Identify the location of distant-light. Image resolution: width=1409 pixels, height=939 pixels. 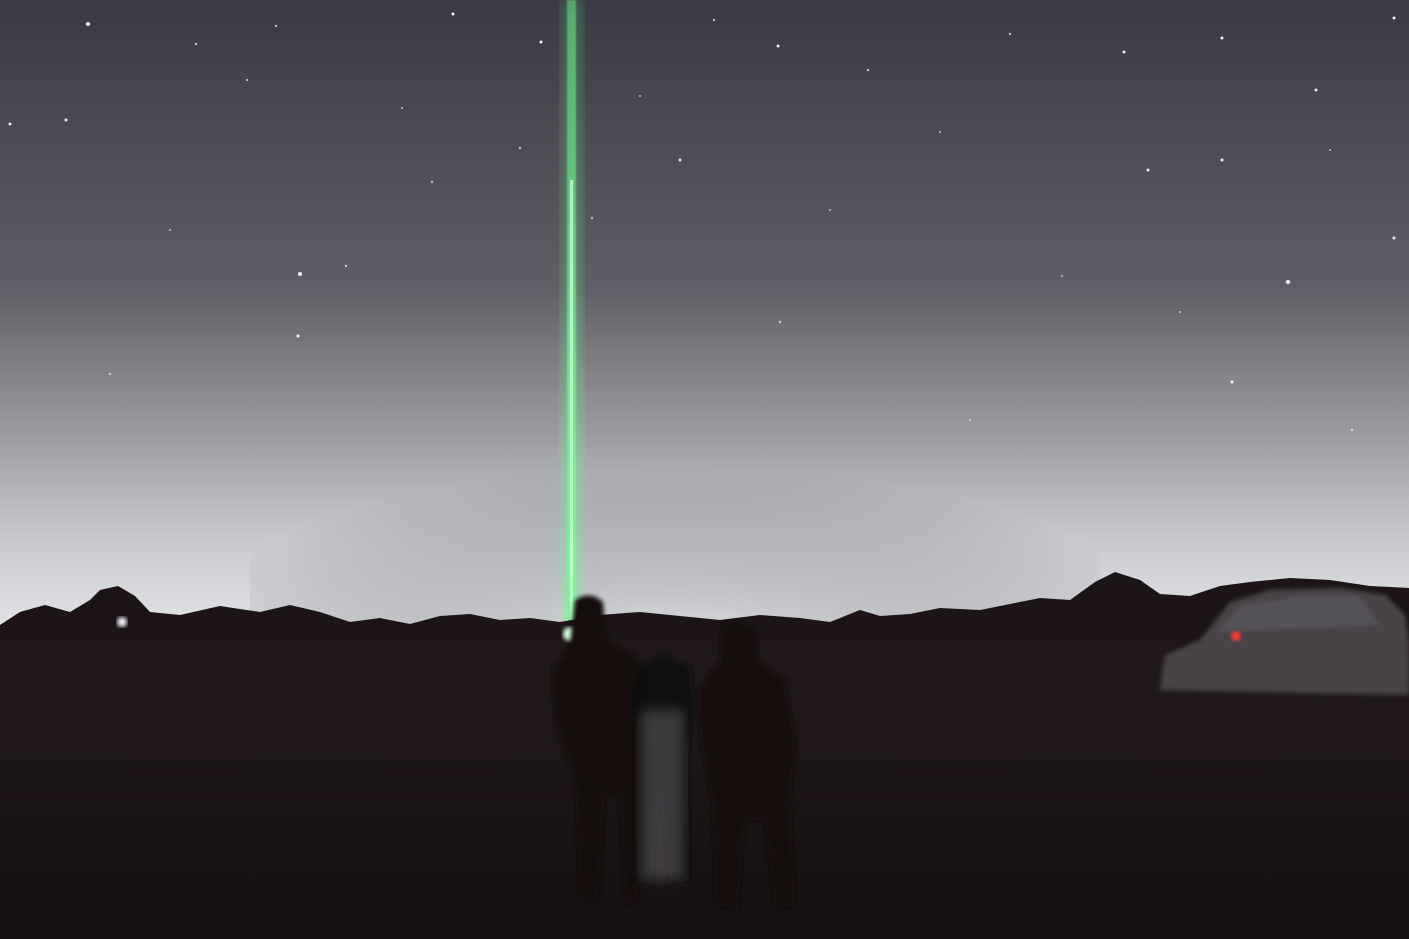
(122, 622).